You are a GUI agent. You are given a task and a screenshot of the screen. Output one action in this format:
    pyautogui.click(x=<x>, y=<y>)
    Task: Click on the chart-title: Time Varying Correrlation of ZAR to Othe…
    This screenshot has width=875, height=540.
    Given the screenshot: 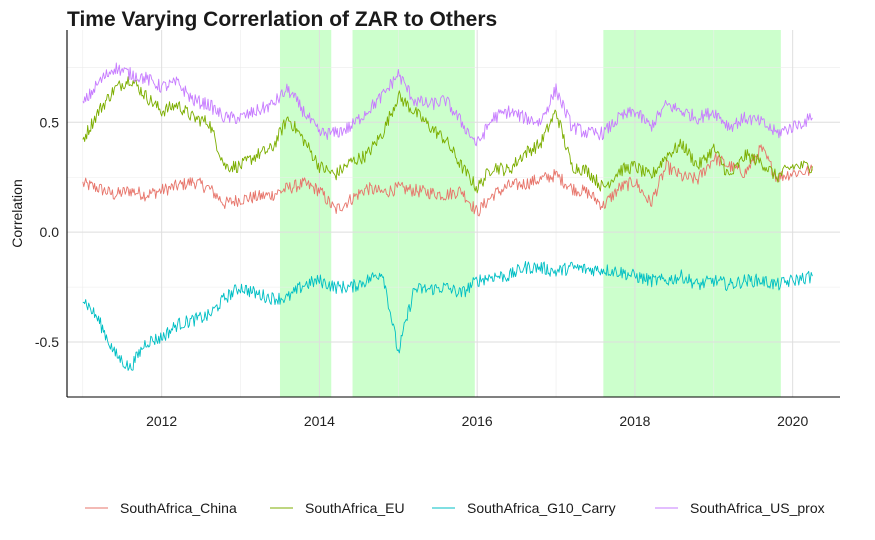 What is the action you would take?
    pyautogui.click(x=282, y=19)
    